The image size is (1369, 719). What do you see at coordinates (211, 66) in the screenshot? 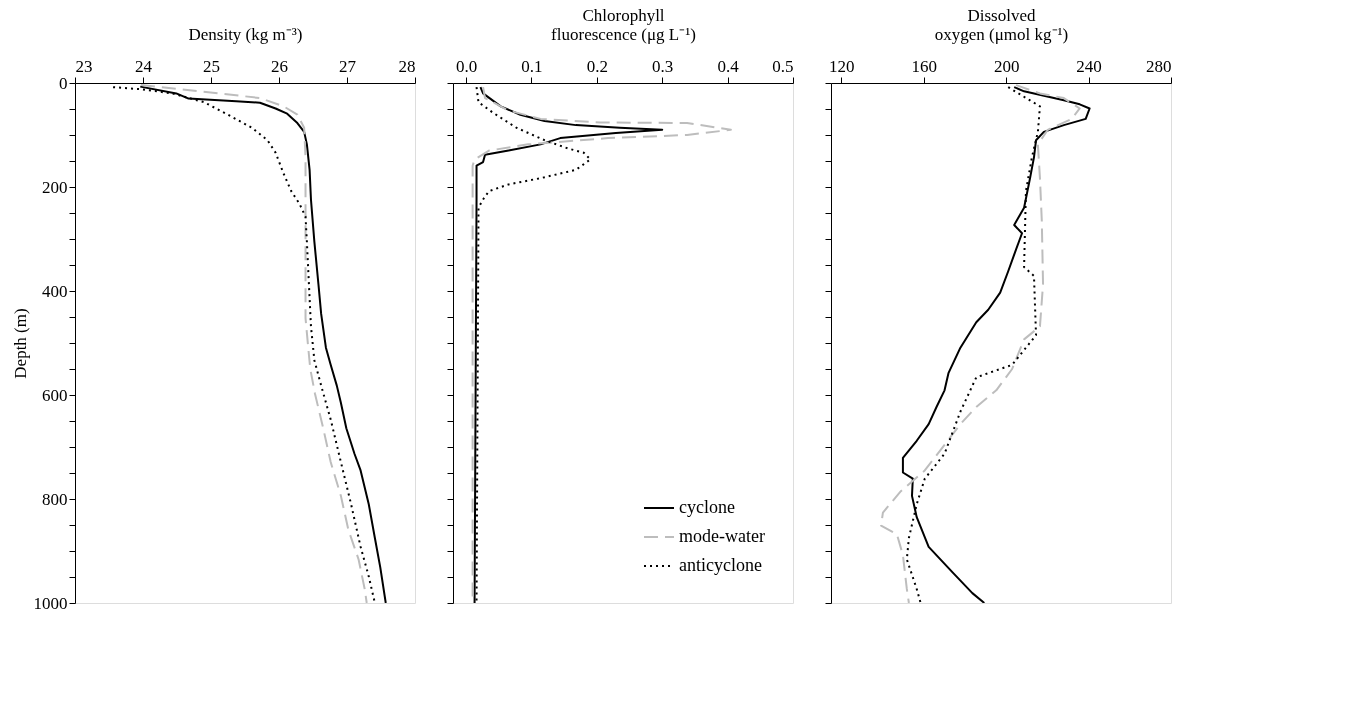
I see `x-tick-label: 25` at bounding box center [211, 66].